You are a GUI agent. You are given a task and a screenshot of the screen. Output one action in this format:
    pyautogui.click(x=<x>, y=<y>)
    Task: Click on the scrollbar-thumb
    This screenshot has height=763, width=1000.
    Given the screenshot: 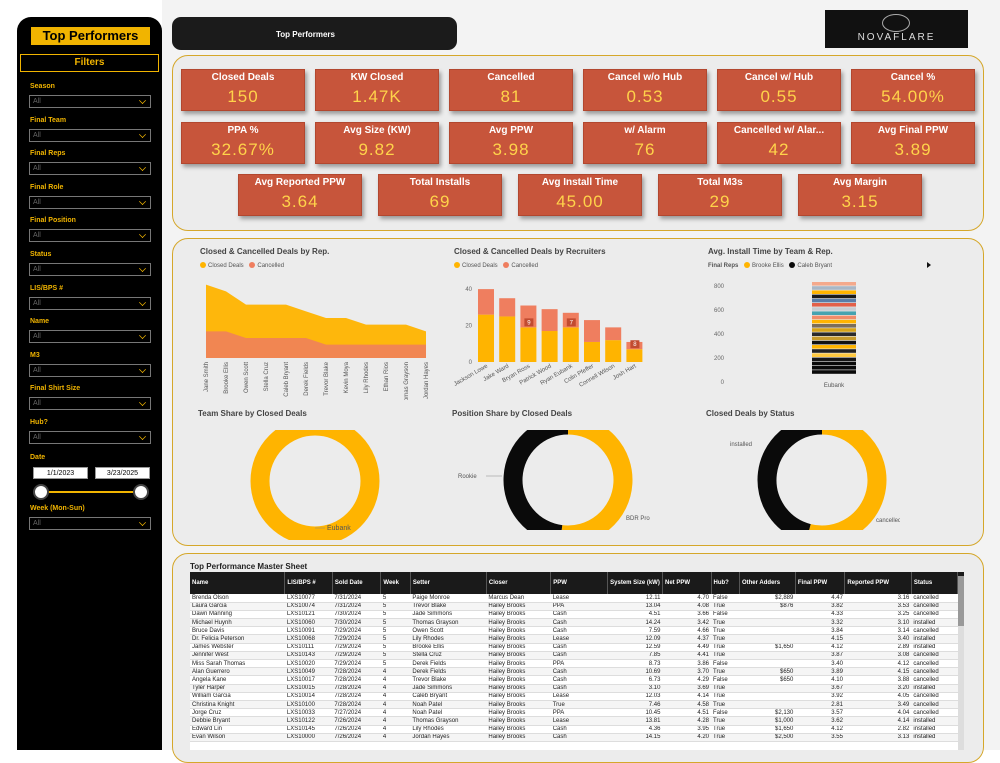 What is the action you would take?
    pyautogui.click(x=961, y=601)
    